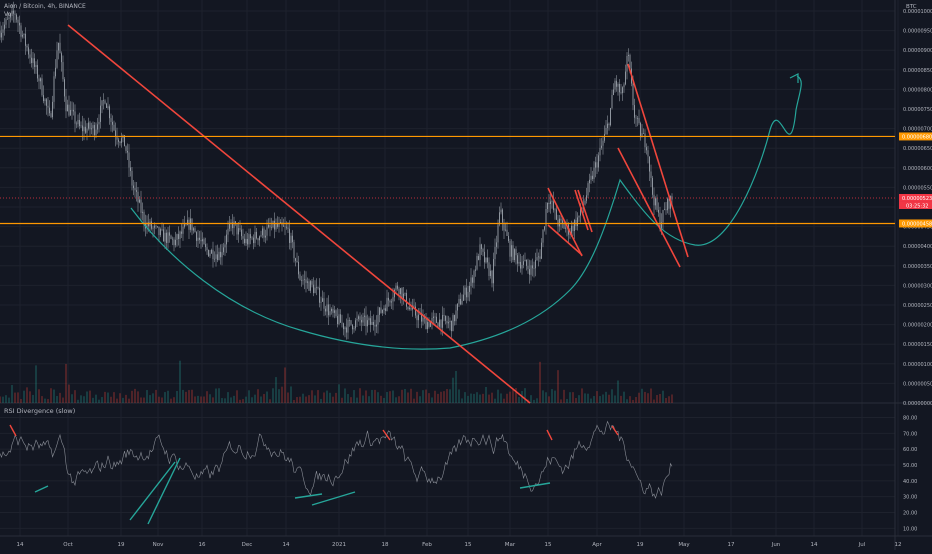 Image resolution: width=932 pixels, height=554 pixels. Describe the element at coordinates (917, 247) in the screenshot. I see `price-tick-label: 0.00000400` at that location.